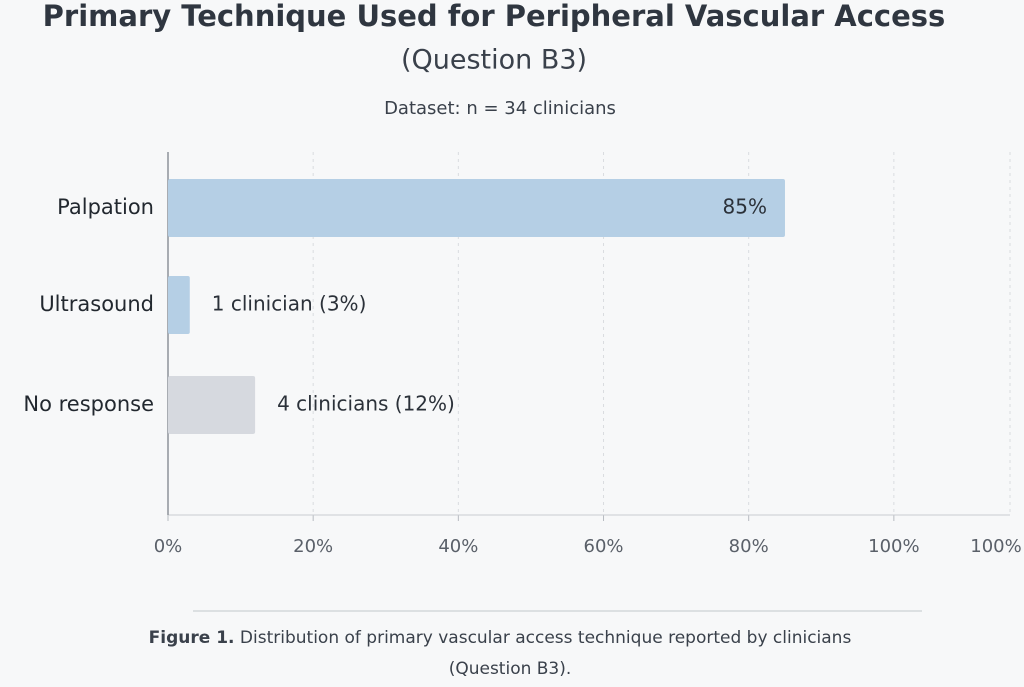 The image size is (1024, 687). Describe the element at coordinates (500, 108) in the screenshot. I see `dataset-note: Dataset: n = 34 clinicians` at that location.